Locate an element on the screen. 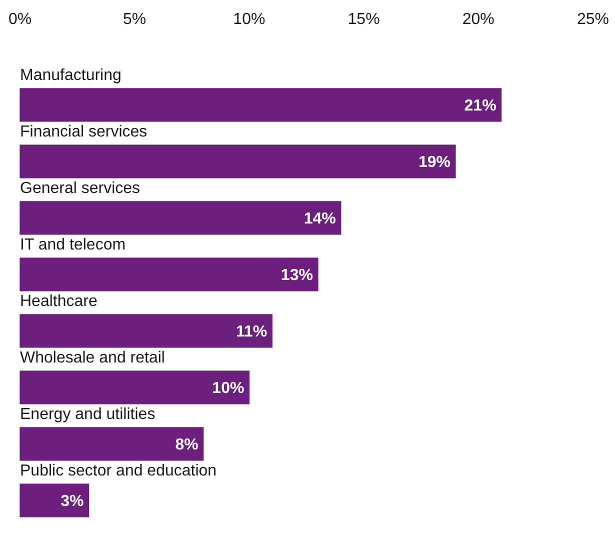 The width and height of the screenshot is (615, 538). data-label: 11% is located at coordinates (252, 331).